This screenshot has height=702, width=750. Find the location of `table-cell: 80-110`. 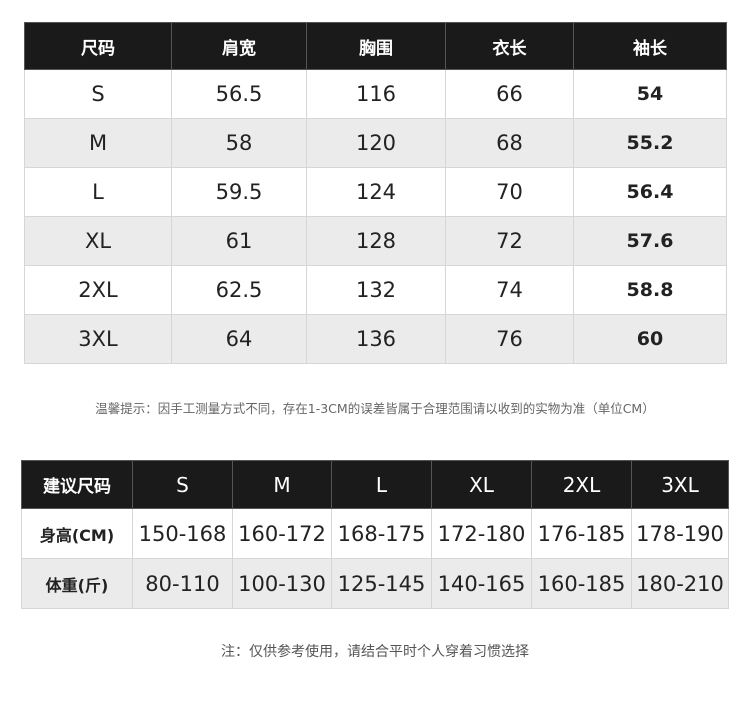

table-cell: 80-110 is located at coordinates (182, 583).